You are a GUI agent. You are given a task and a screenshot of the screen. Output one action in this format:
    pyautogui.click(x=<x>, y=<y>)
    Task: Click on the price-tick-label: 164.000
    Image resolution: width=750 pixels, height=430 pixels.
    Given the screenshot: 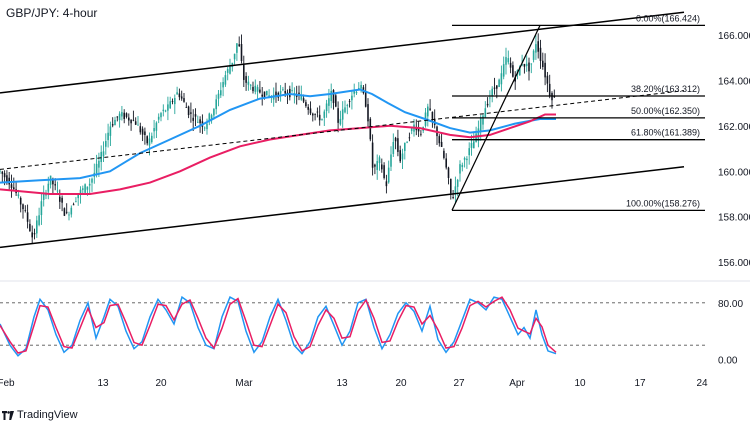 What is the action you would take?
    pyautogui.click(x=734, y=81)
    